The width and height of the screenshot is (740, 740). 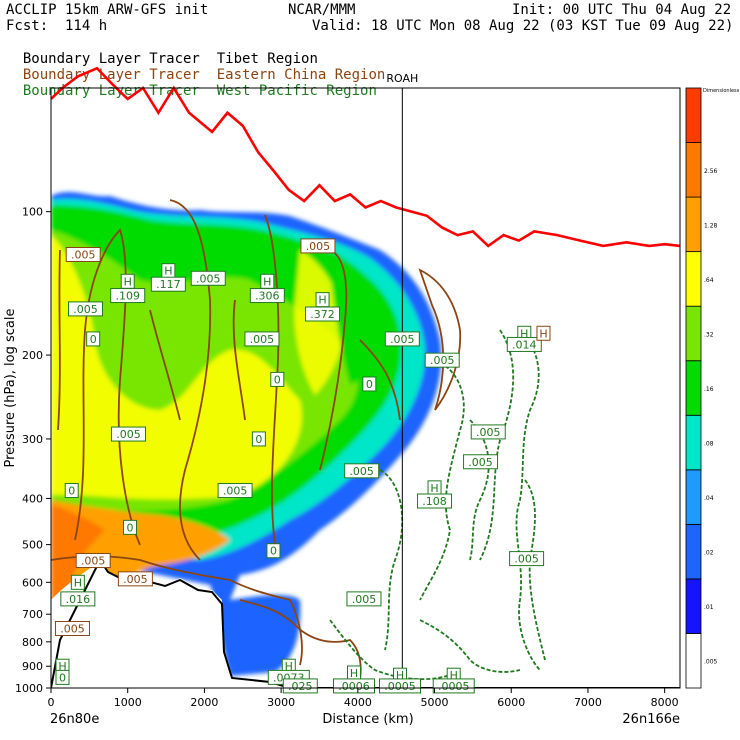 I want to click on x-axis: 0 1000 2000 3000 4000 5000 6000 7000 8000, so click(x=363, y=698).